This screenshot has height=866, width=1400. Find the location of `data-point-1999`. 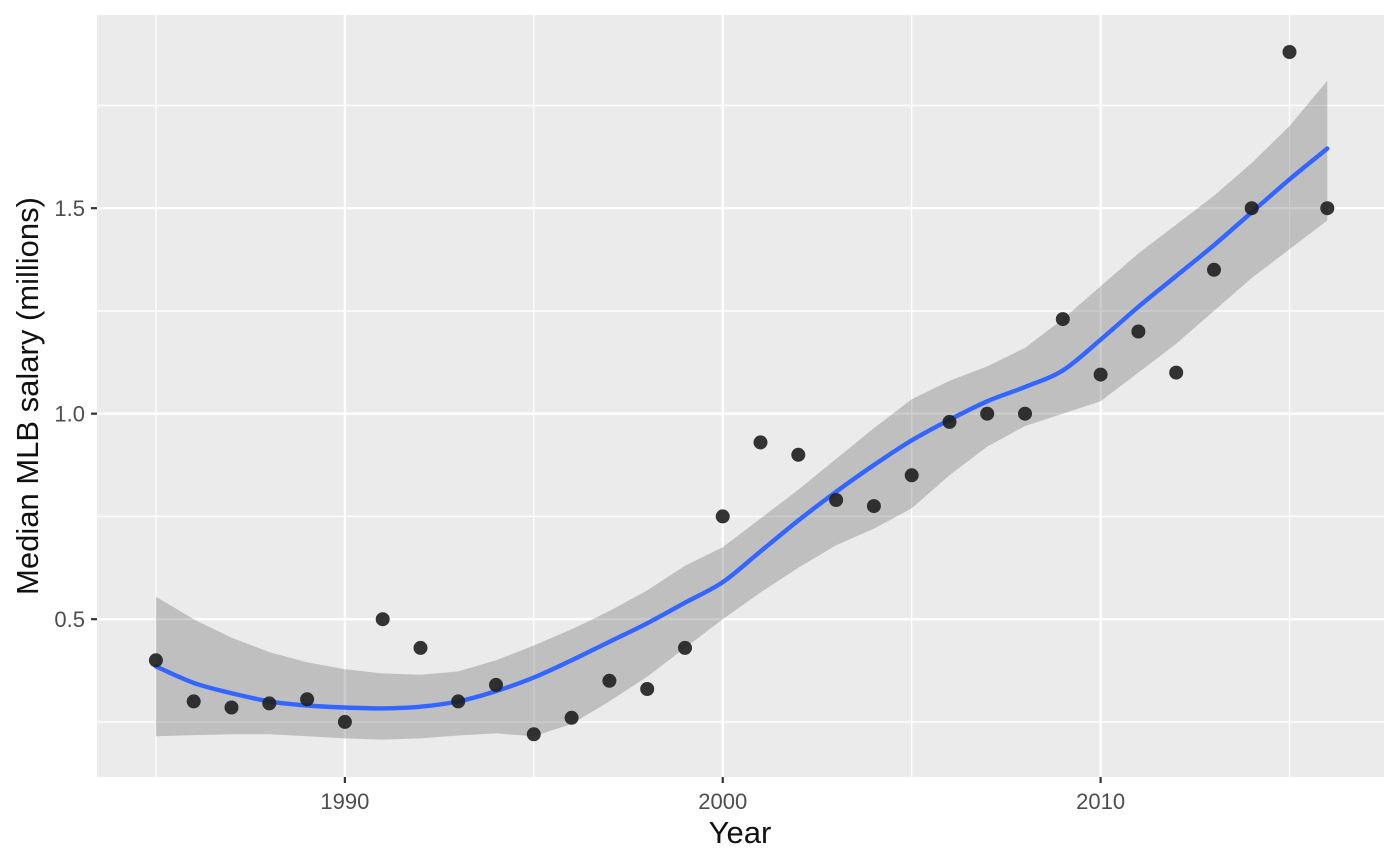

data-point-1999 is located at coordinates (685, 647).